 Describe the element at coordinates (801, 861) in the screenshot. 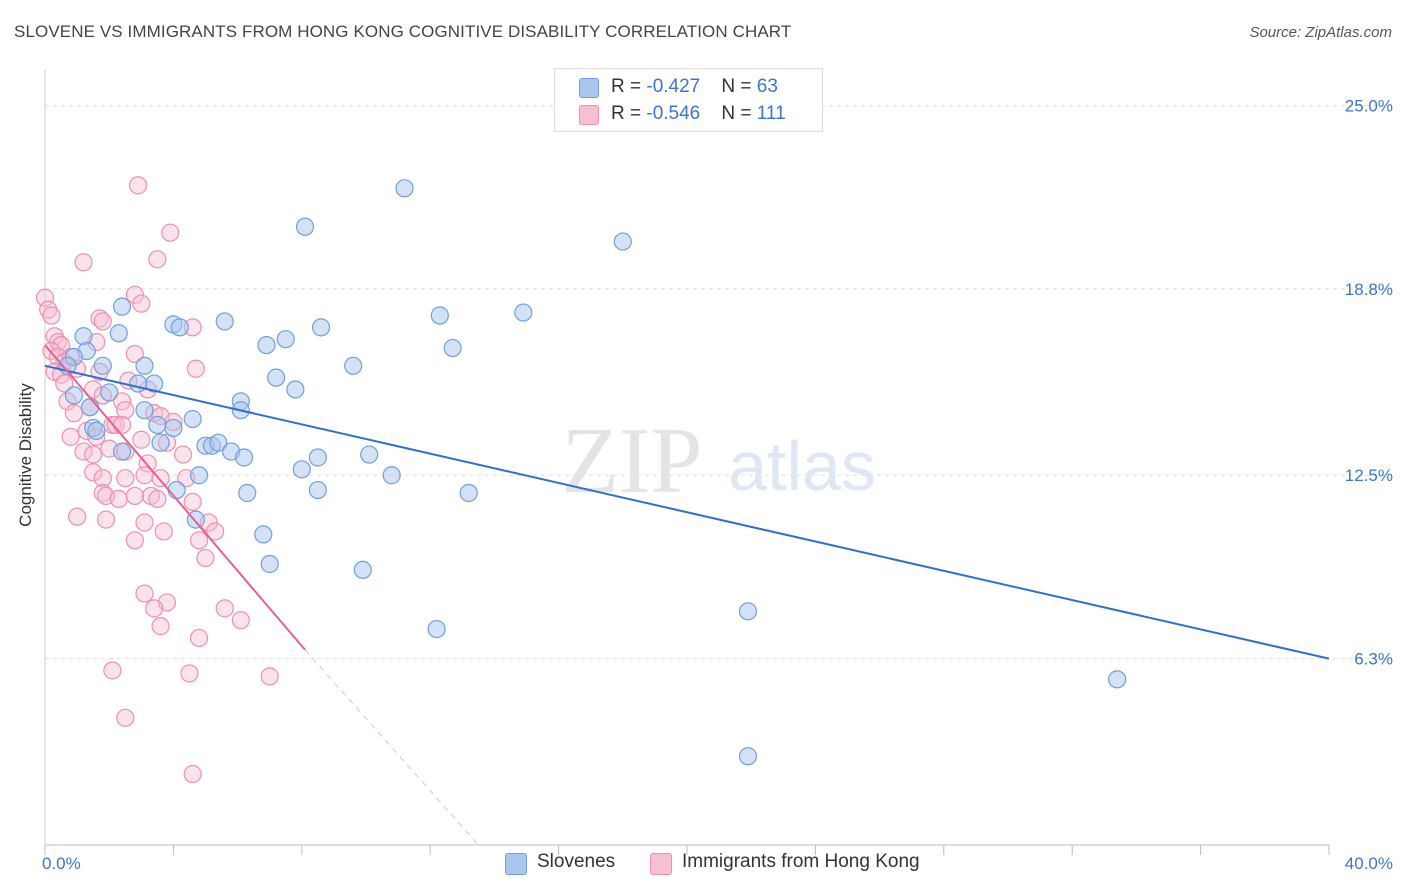

I see `bottom-hongkong-label: Immigrants from Hong Kong` at that location.